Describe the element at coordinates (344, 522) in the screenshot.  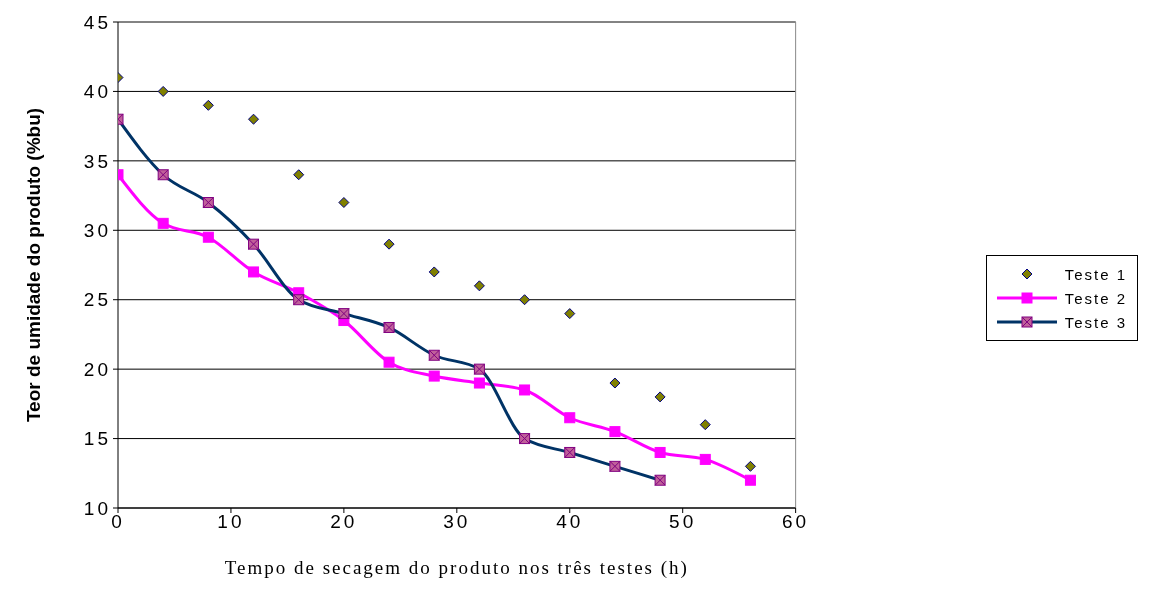
I see `x-tick-label: 20` at that location.